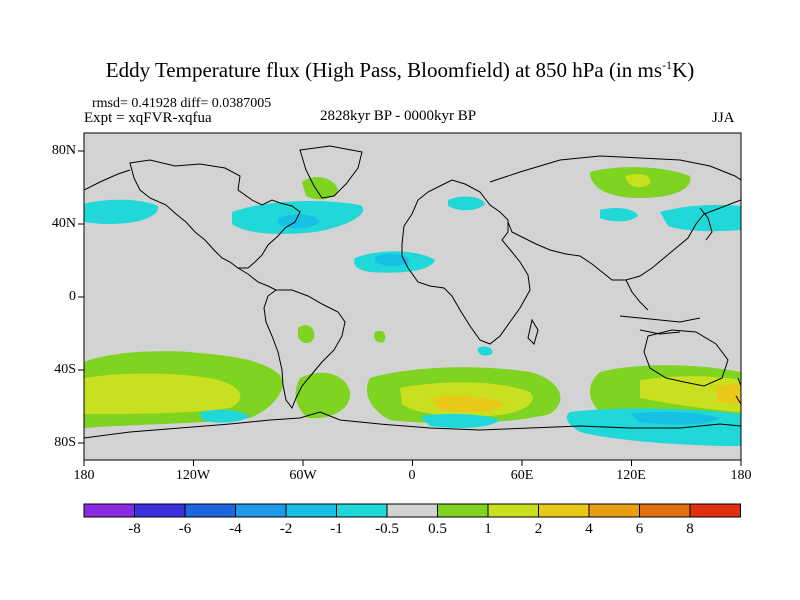 The width and height of the screenshot is (800, 600). Describe the element at coordinates (741, 475) in the screenshot. I see `lon-label-180e: 180` at that location.